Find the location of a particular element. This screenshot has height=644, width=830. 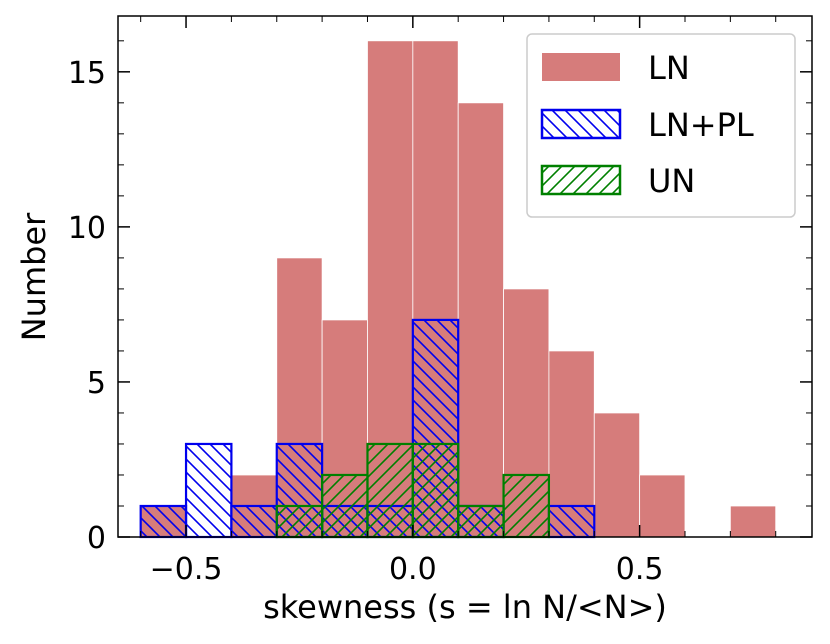

x-tick-label: 0.0 is located at coordinates (413, 569).